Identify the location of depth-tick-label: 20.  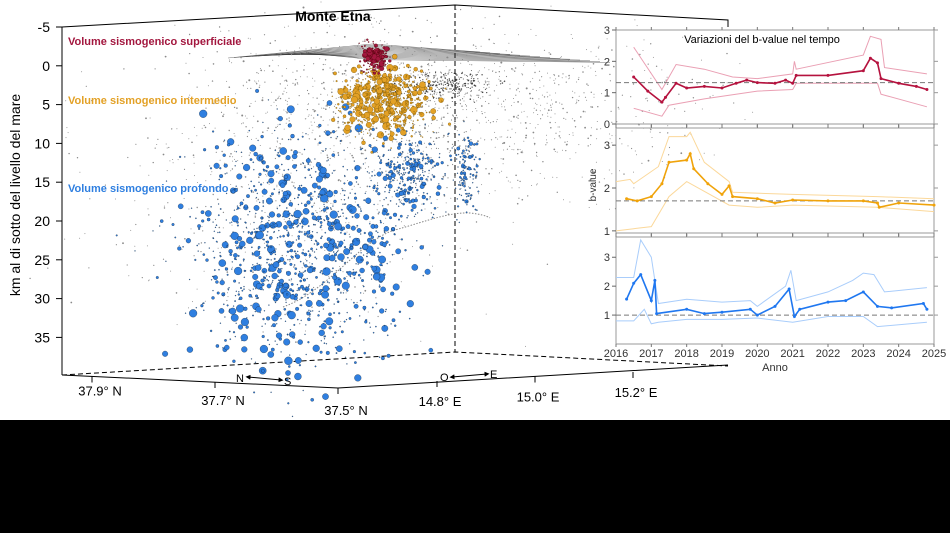
(42, 221).